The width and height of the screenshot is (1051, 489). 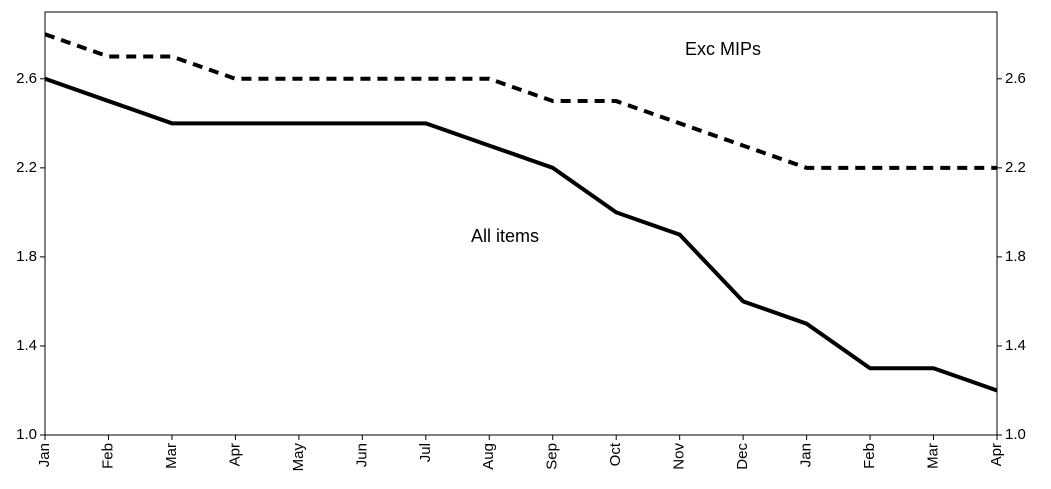 What do you see at coordinates (361, 455) in the screenshot?
I see `x-tick-label: Jun` at bounding box center [361, 455].